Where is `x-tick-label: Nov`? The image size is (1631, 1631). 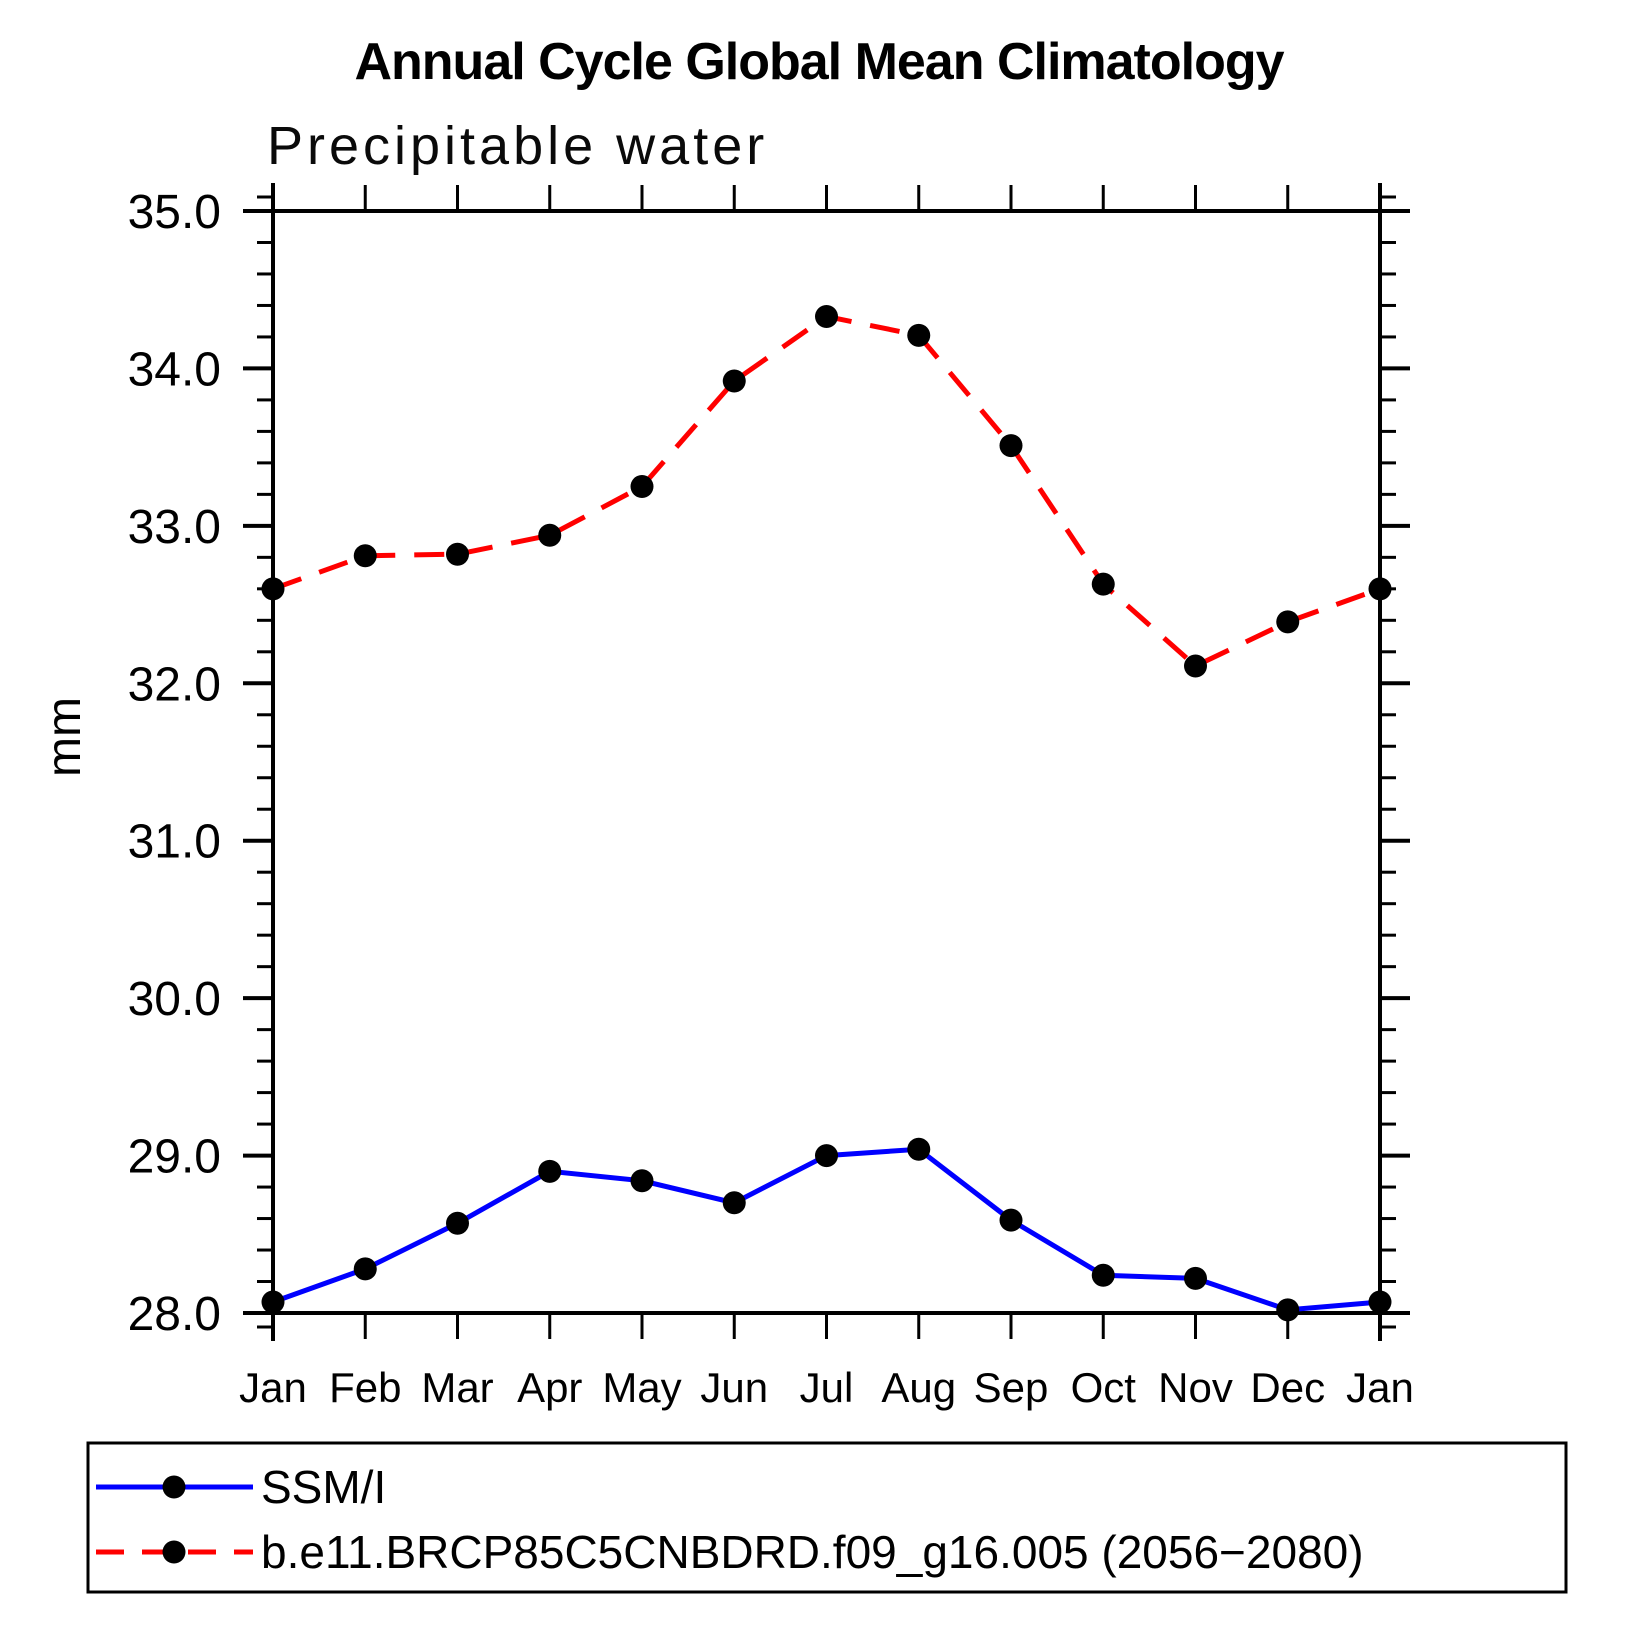
x-tick-label: Nov is located at coordinates (1195, 1387).